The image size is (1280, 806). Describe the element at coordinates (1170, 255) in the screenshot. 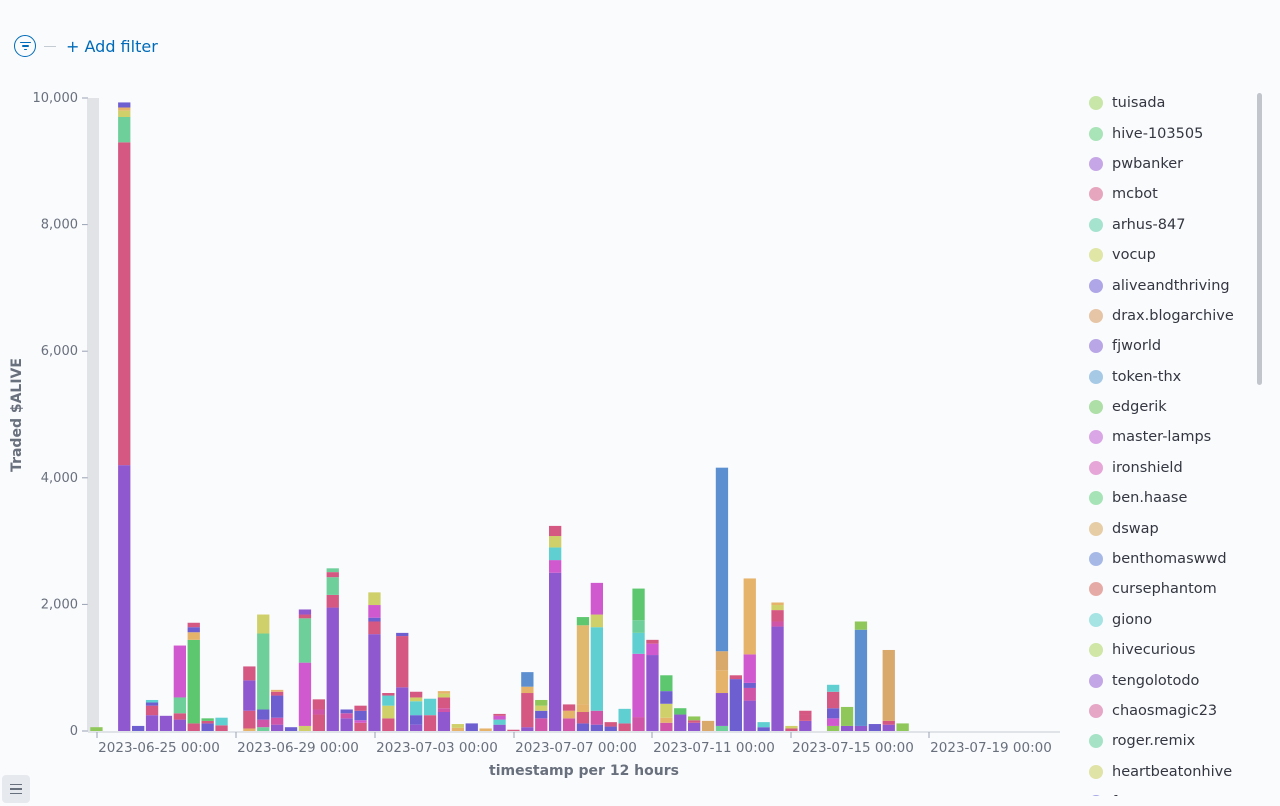

I see `legend-item: vocup` at that location.